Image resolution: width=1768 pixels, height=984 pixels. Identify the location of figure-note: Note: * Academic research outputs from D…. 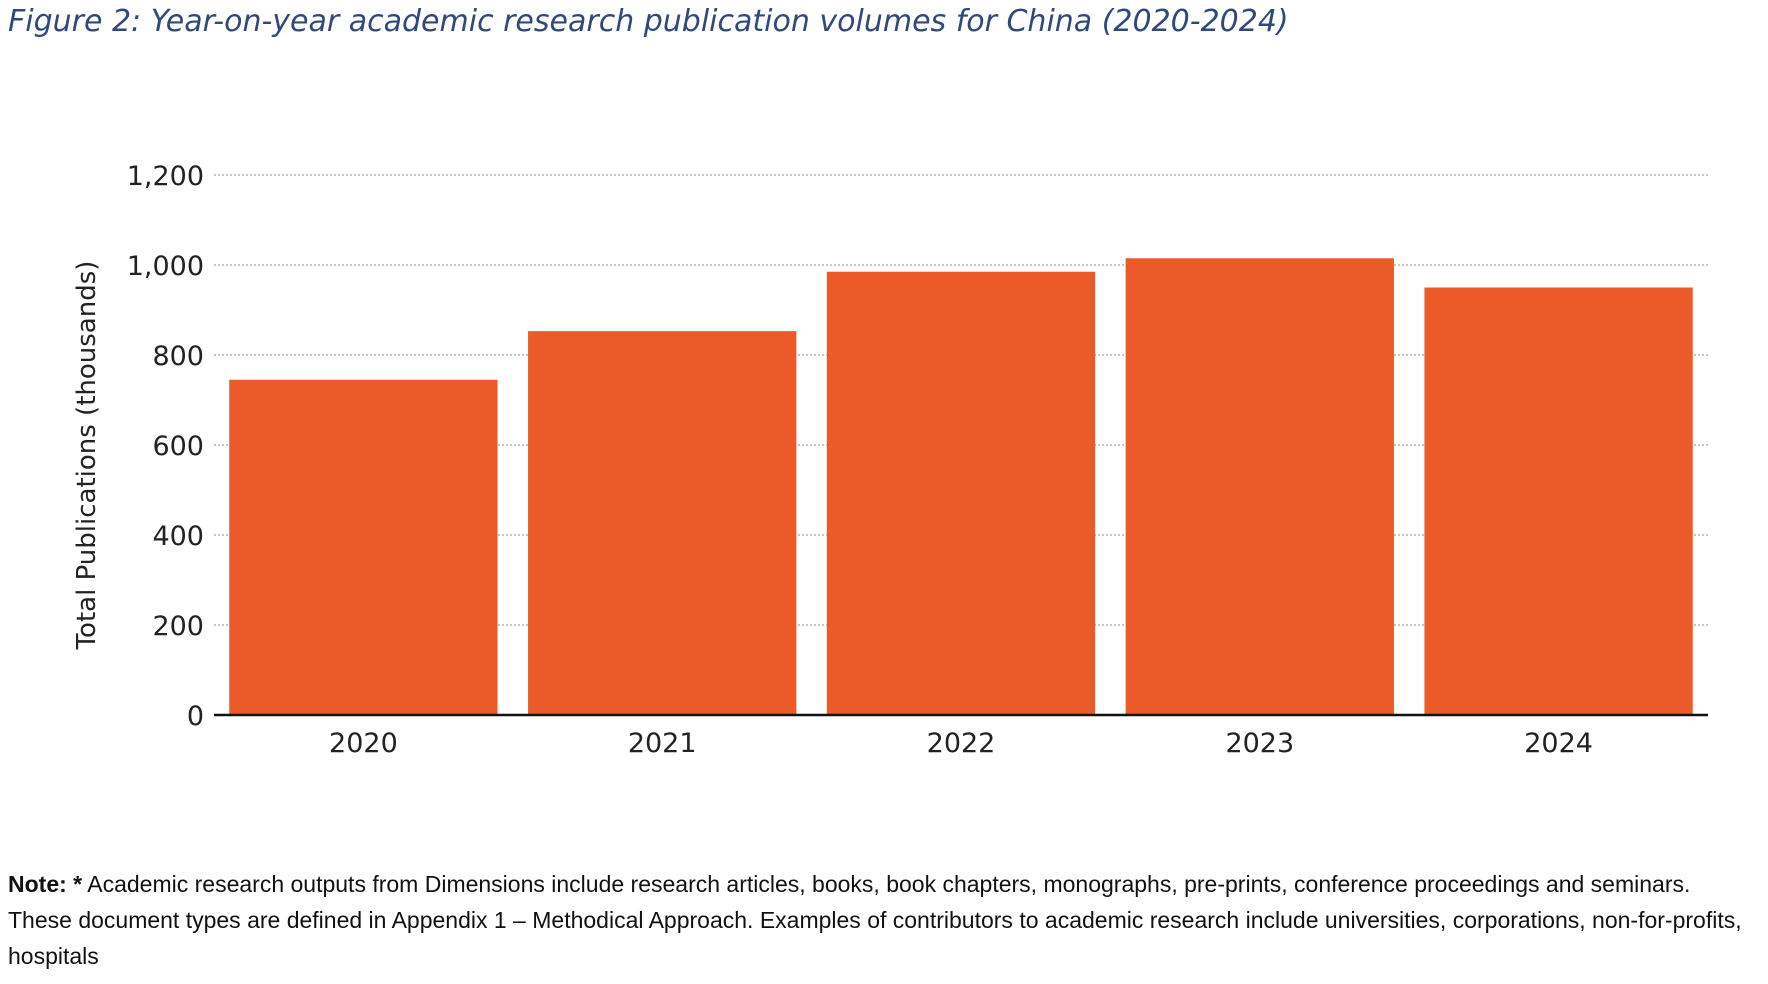
(884, 920).